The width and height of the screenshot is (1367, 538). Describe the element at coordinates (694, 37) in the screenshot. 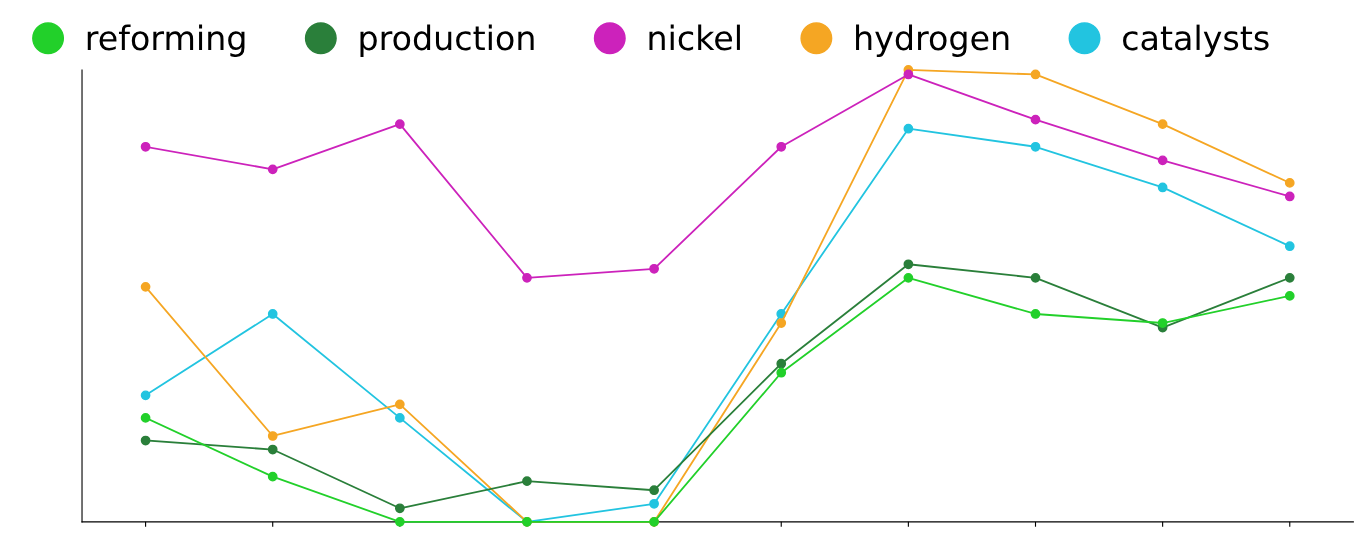

I see `legend-label: nickel` at that location.